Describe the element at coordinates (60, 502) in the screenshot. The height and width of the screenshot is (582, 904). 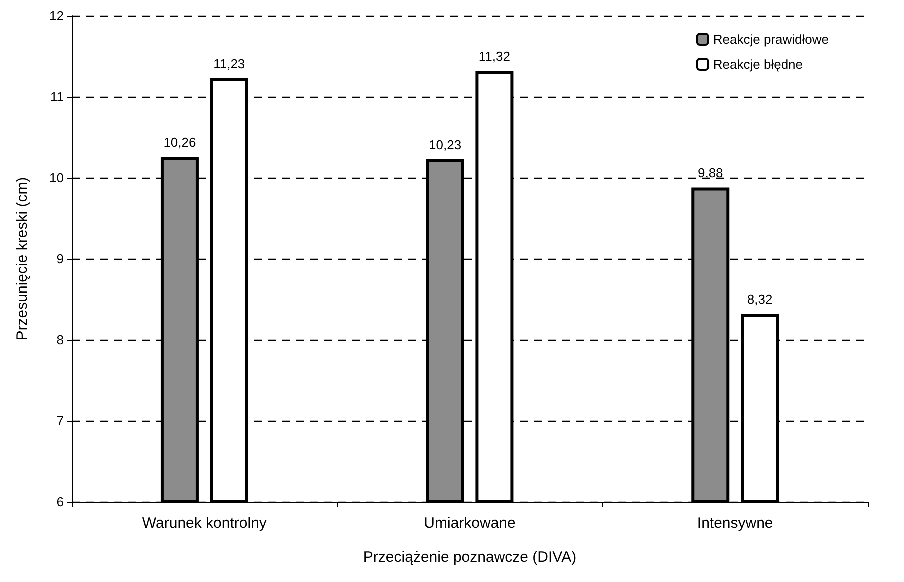
I see `y-tick-label: 6` at that location.